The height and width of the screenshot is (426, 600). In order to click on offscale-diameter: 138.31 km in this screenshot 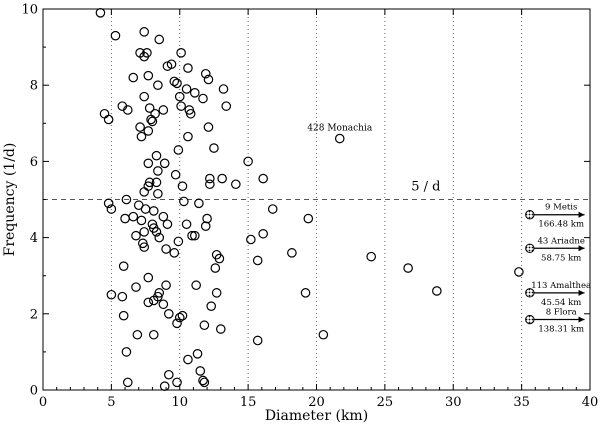, I will do `click(561, 330)`.